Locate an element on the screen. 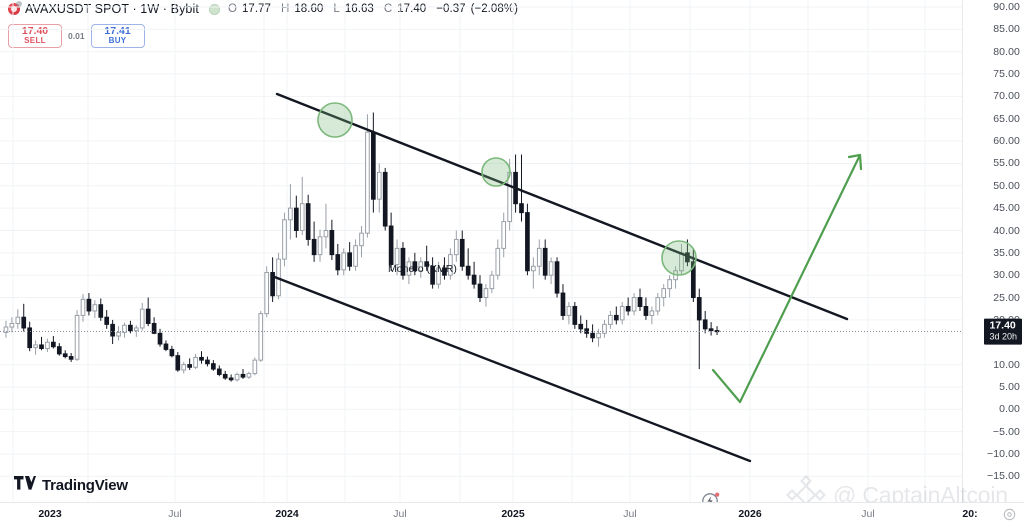 This screenshot has height=527, width=1024. price-tick: −10.00 is located at coordinates (1003, 454).